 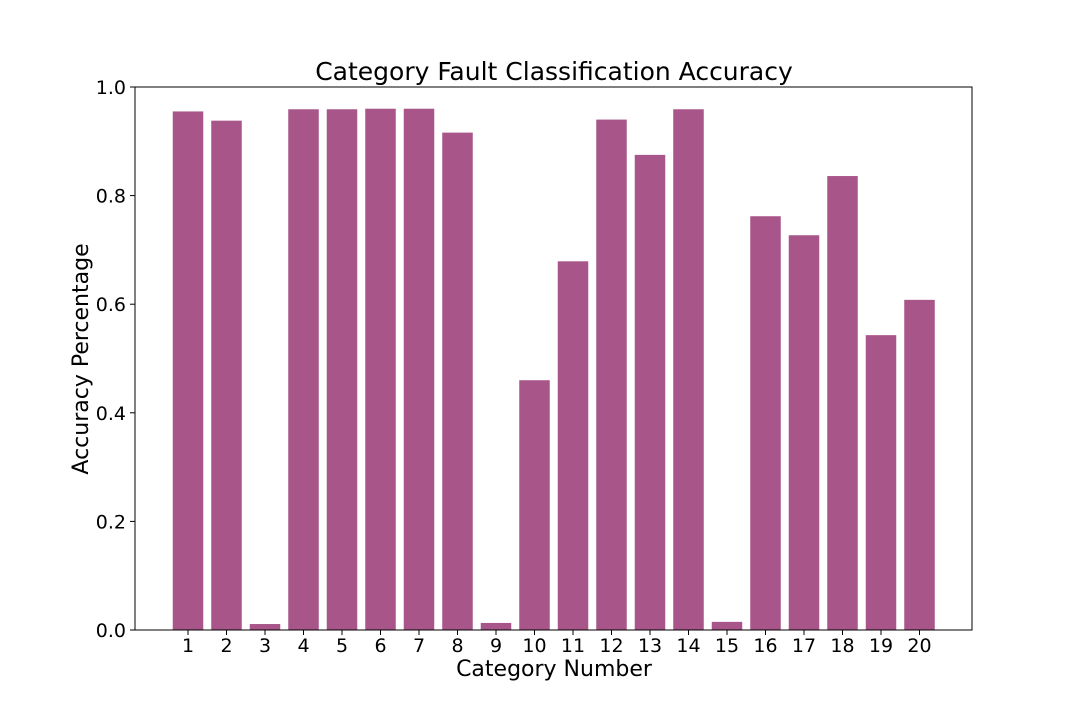 What do you see at coordinates (611, 646) in the screenshot?
I see `x-tick-label: 12` at bounding box center [611, 646].